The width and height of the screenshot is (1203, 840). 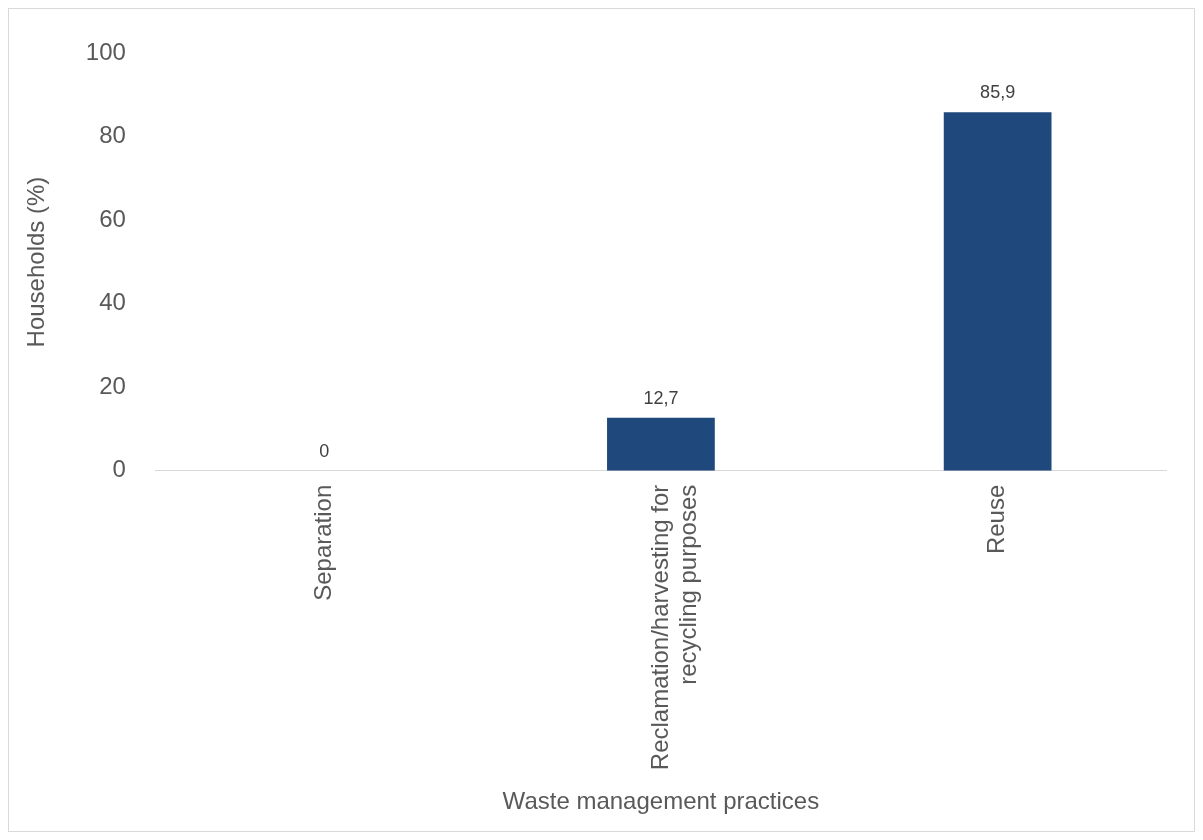 What do you see at coordinates (324, 450) in the screenshot?
I see `data-label: 0` at bounding box center [324, 450].